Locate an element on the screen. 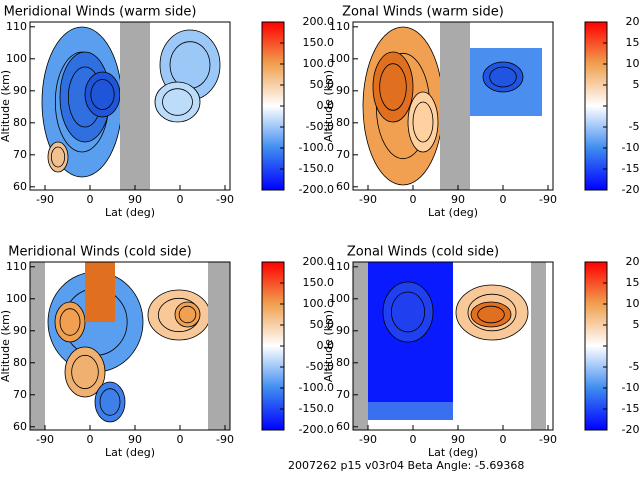 This screenshot has width=640, height=480. chart-title: Zonal Winds (warm side) is located at coordinates (423, 12).